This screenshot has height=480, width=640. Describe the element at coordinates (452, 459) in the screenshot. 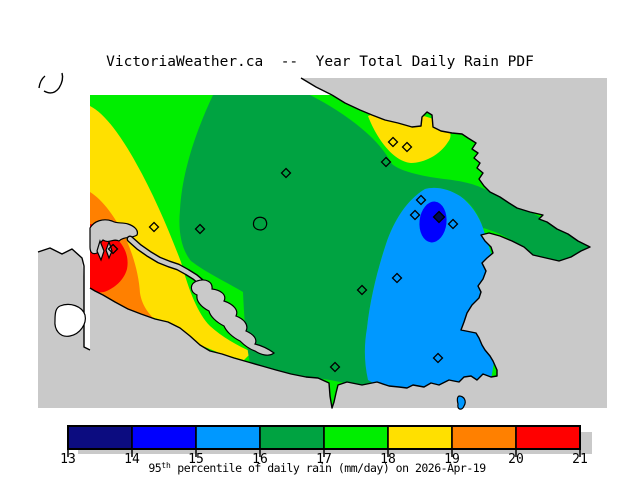

I see `colorbar-tick-label-19: 19` at that location.